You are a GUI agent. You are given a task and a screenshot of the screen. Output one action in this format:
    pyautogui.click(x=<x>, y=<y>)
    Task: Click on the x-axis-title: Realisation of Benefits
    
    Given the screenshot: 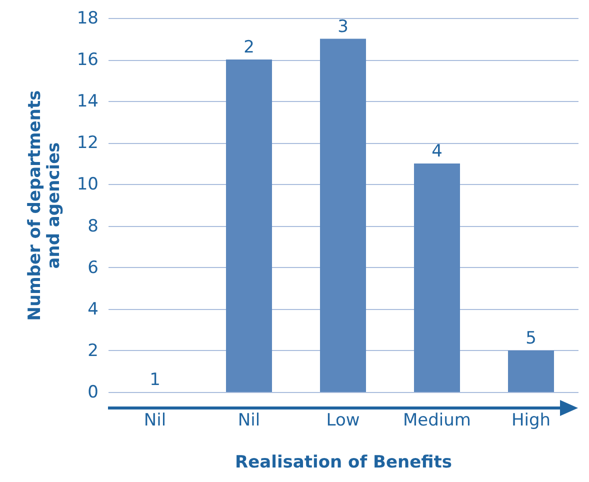 What is the action you would take?
    pyautogui.click(x=343, y=462)
    